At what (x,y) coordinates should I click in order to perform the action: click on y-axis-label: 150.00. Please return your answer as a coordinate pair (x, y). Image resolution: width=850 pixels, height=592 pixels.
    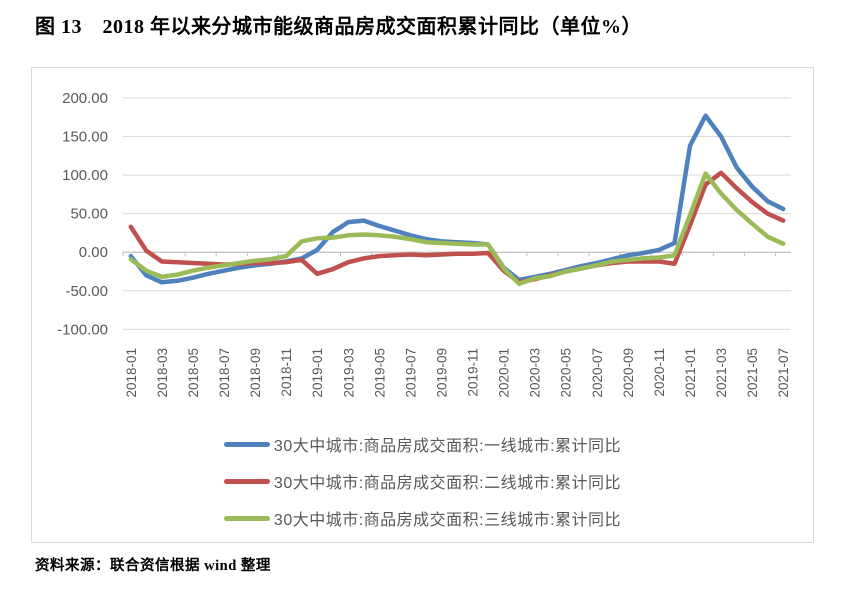
    Looking at the image, I should click on (85, 137).